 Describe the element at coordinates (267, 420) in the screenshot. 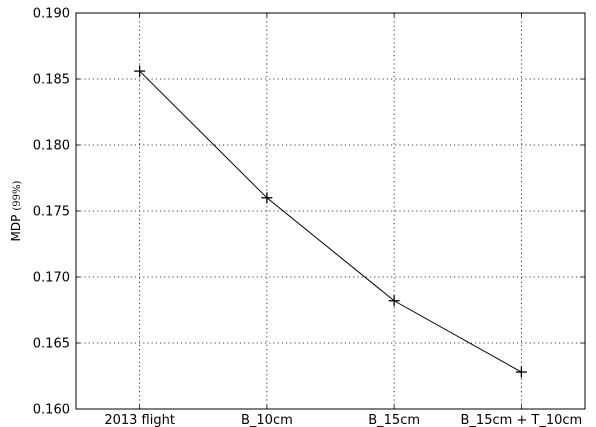

I see `x-tick-label: B_10cm` at that location.